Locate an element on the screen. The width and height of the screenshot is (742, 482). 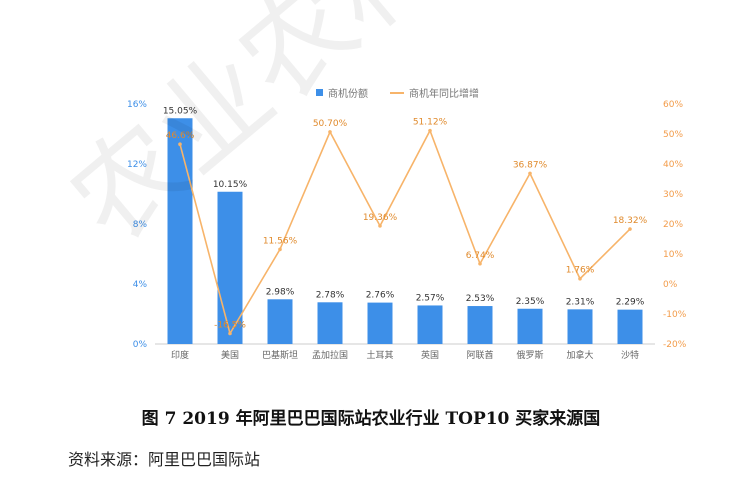
x-tick-label: 沙特 is located at coordinates (630, 355).